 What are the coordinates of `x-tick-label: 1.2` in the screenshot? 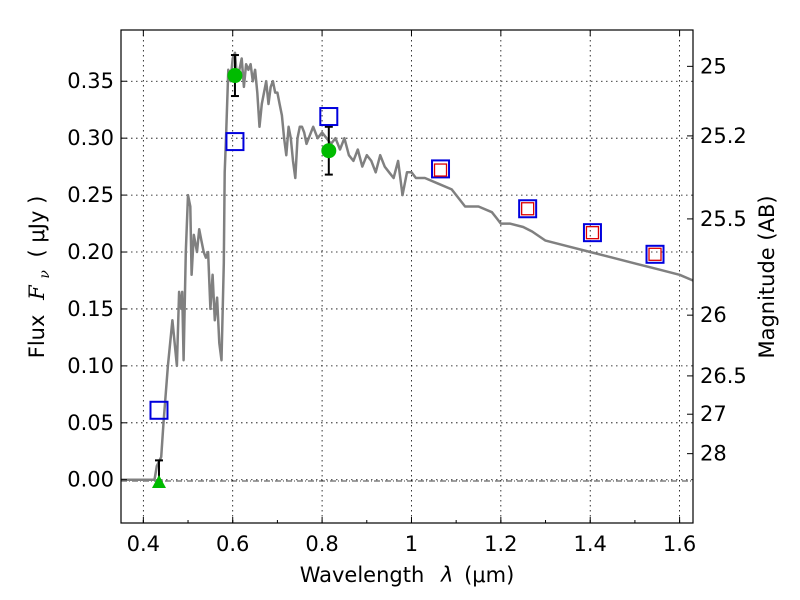 It's located at (500, 544).